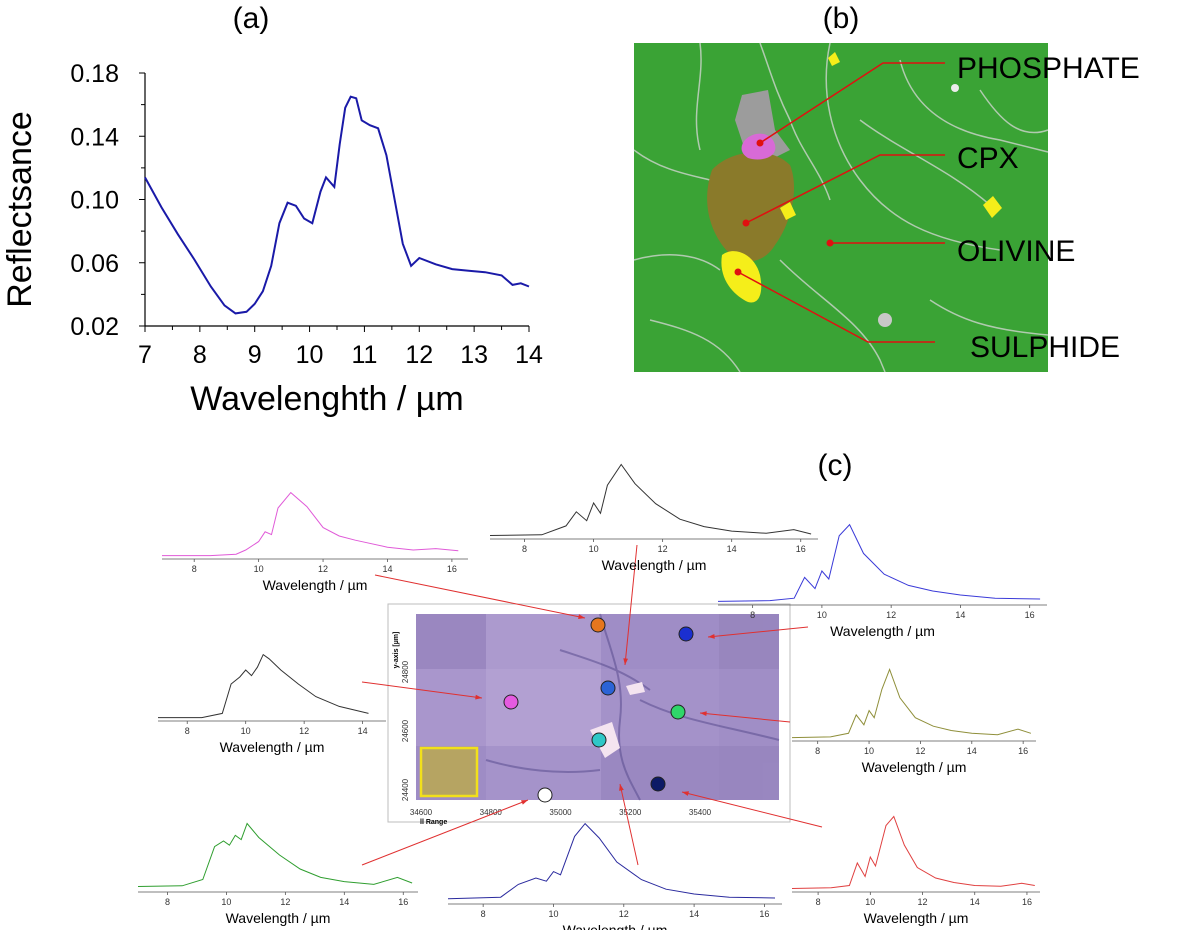 The height and width of the screenshot is (930, 1183). What do you see at coordinates (405, 789) in the screenshot?
I see `map-y-tick-label: 24400` at bounding box center [405, 789].